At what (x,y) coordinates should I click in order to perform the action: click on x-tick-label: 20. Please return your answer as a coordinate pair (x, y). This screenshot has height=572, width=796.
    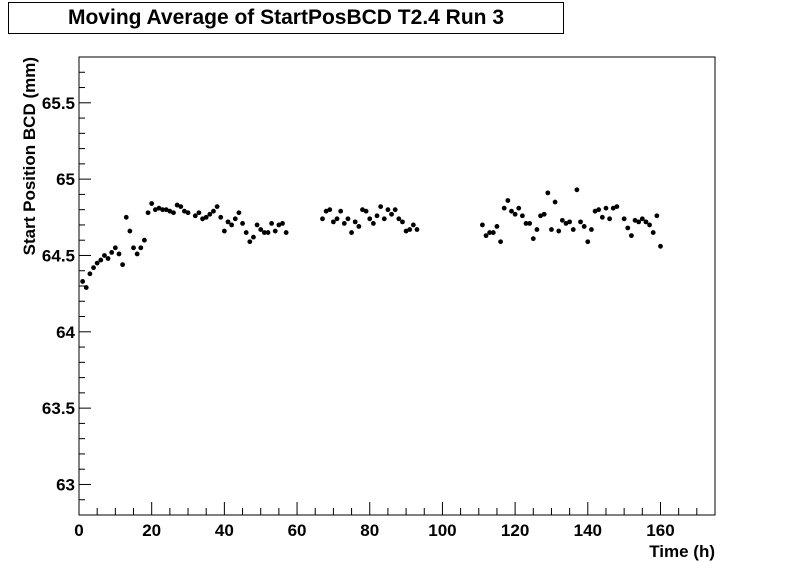
    Looking at the image, I should click on (151, 530).